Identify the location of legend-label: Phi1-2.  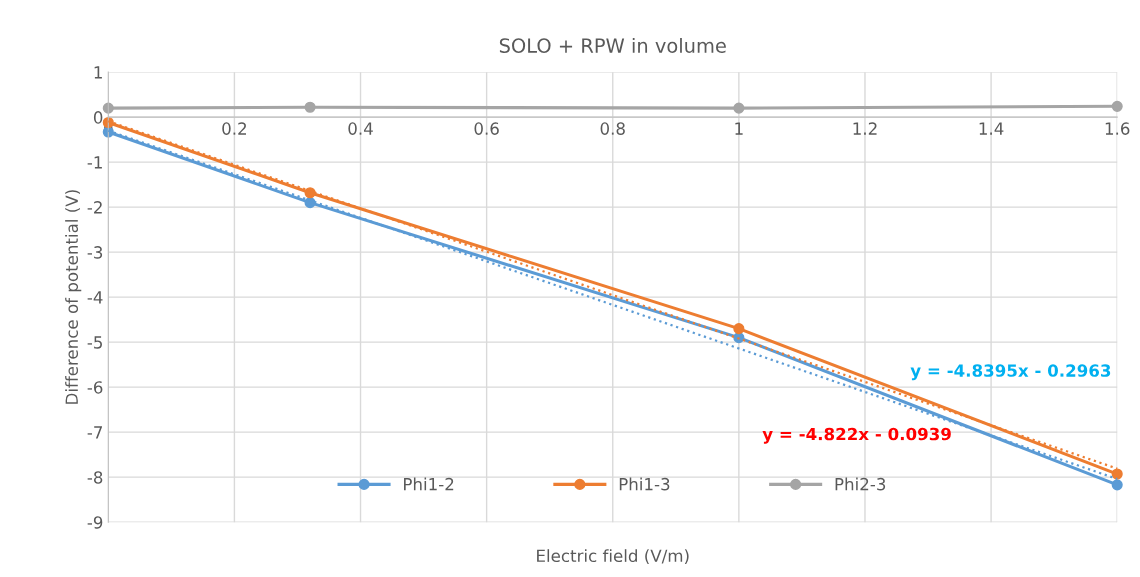
(429, 484).